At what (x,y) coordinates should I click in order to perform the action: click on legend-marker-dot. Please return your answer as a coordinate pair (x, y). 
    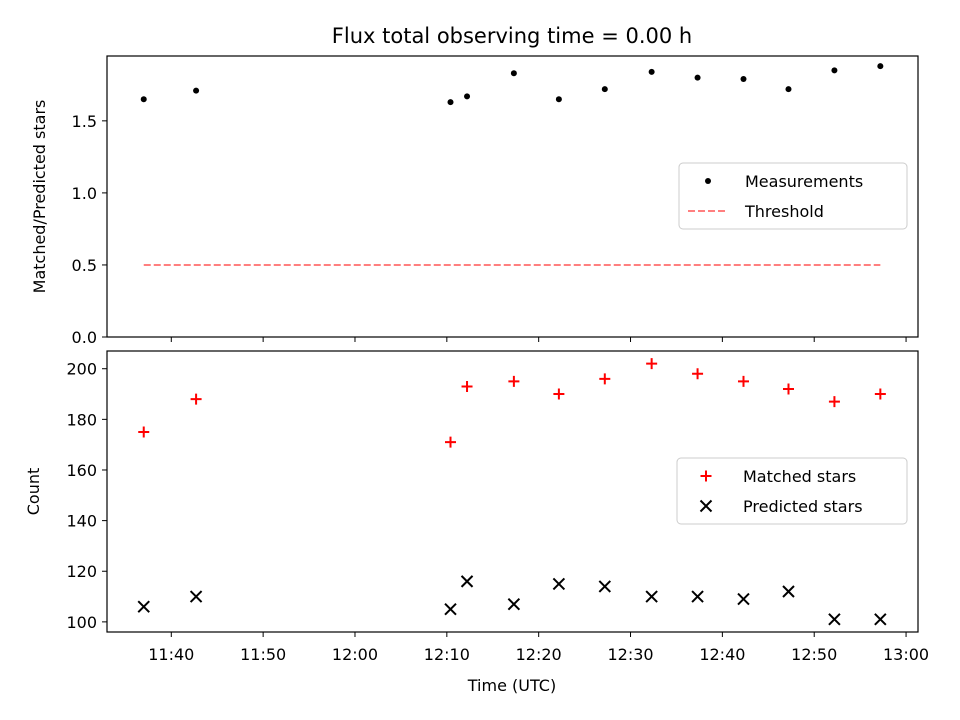
    Looking at the image, I should click on (708, 181).